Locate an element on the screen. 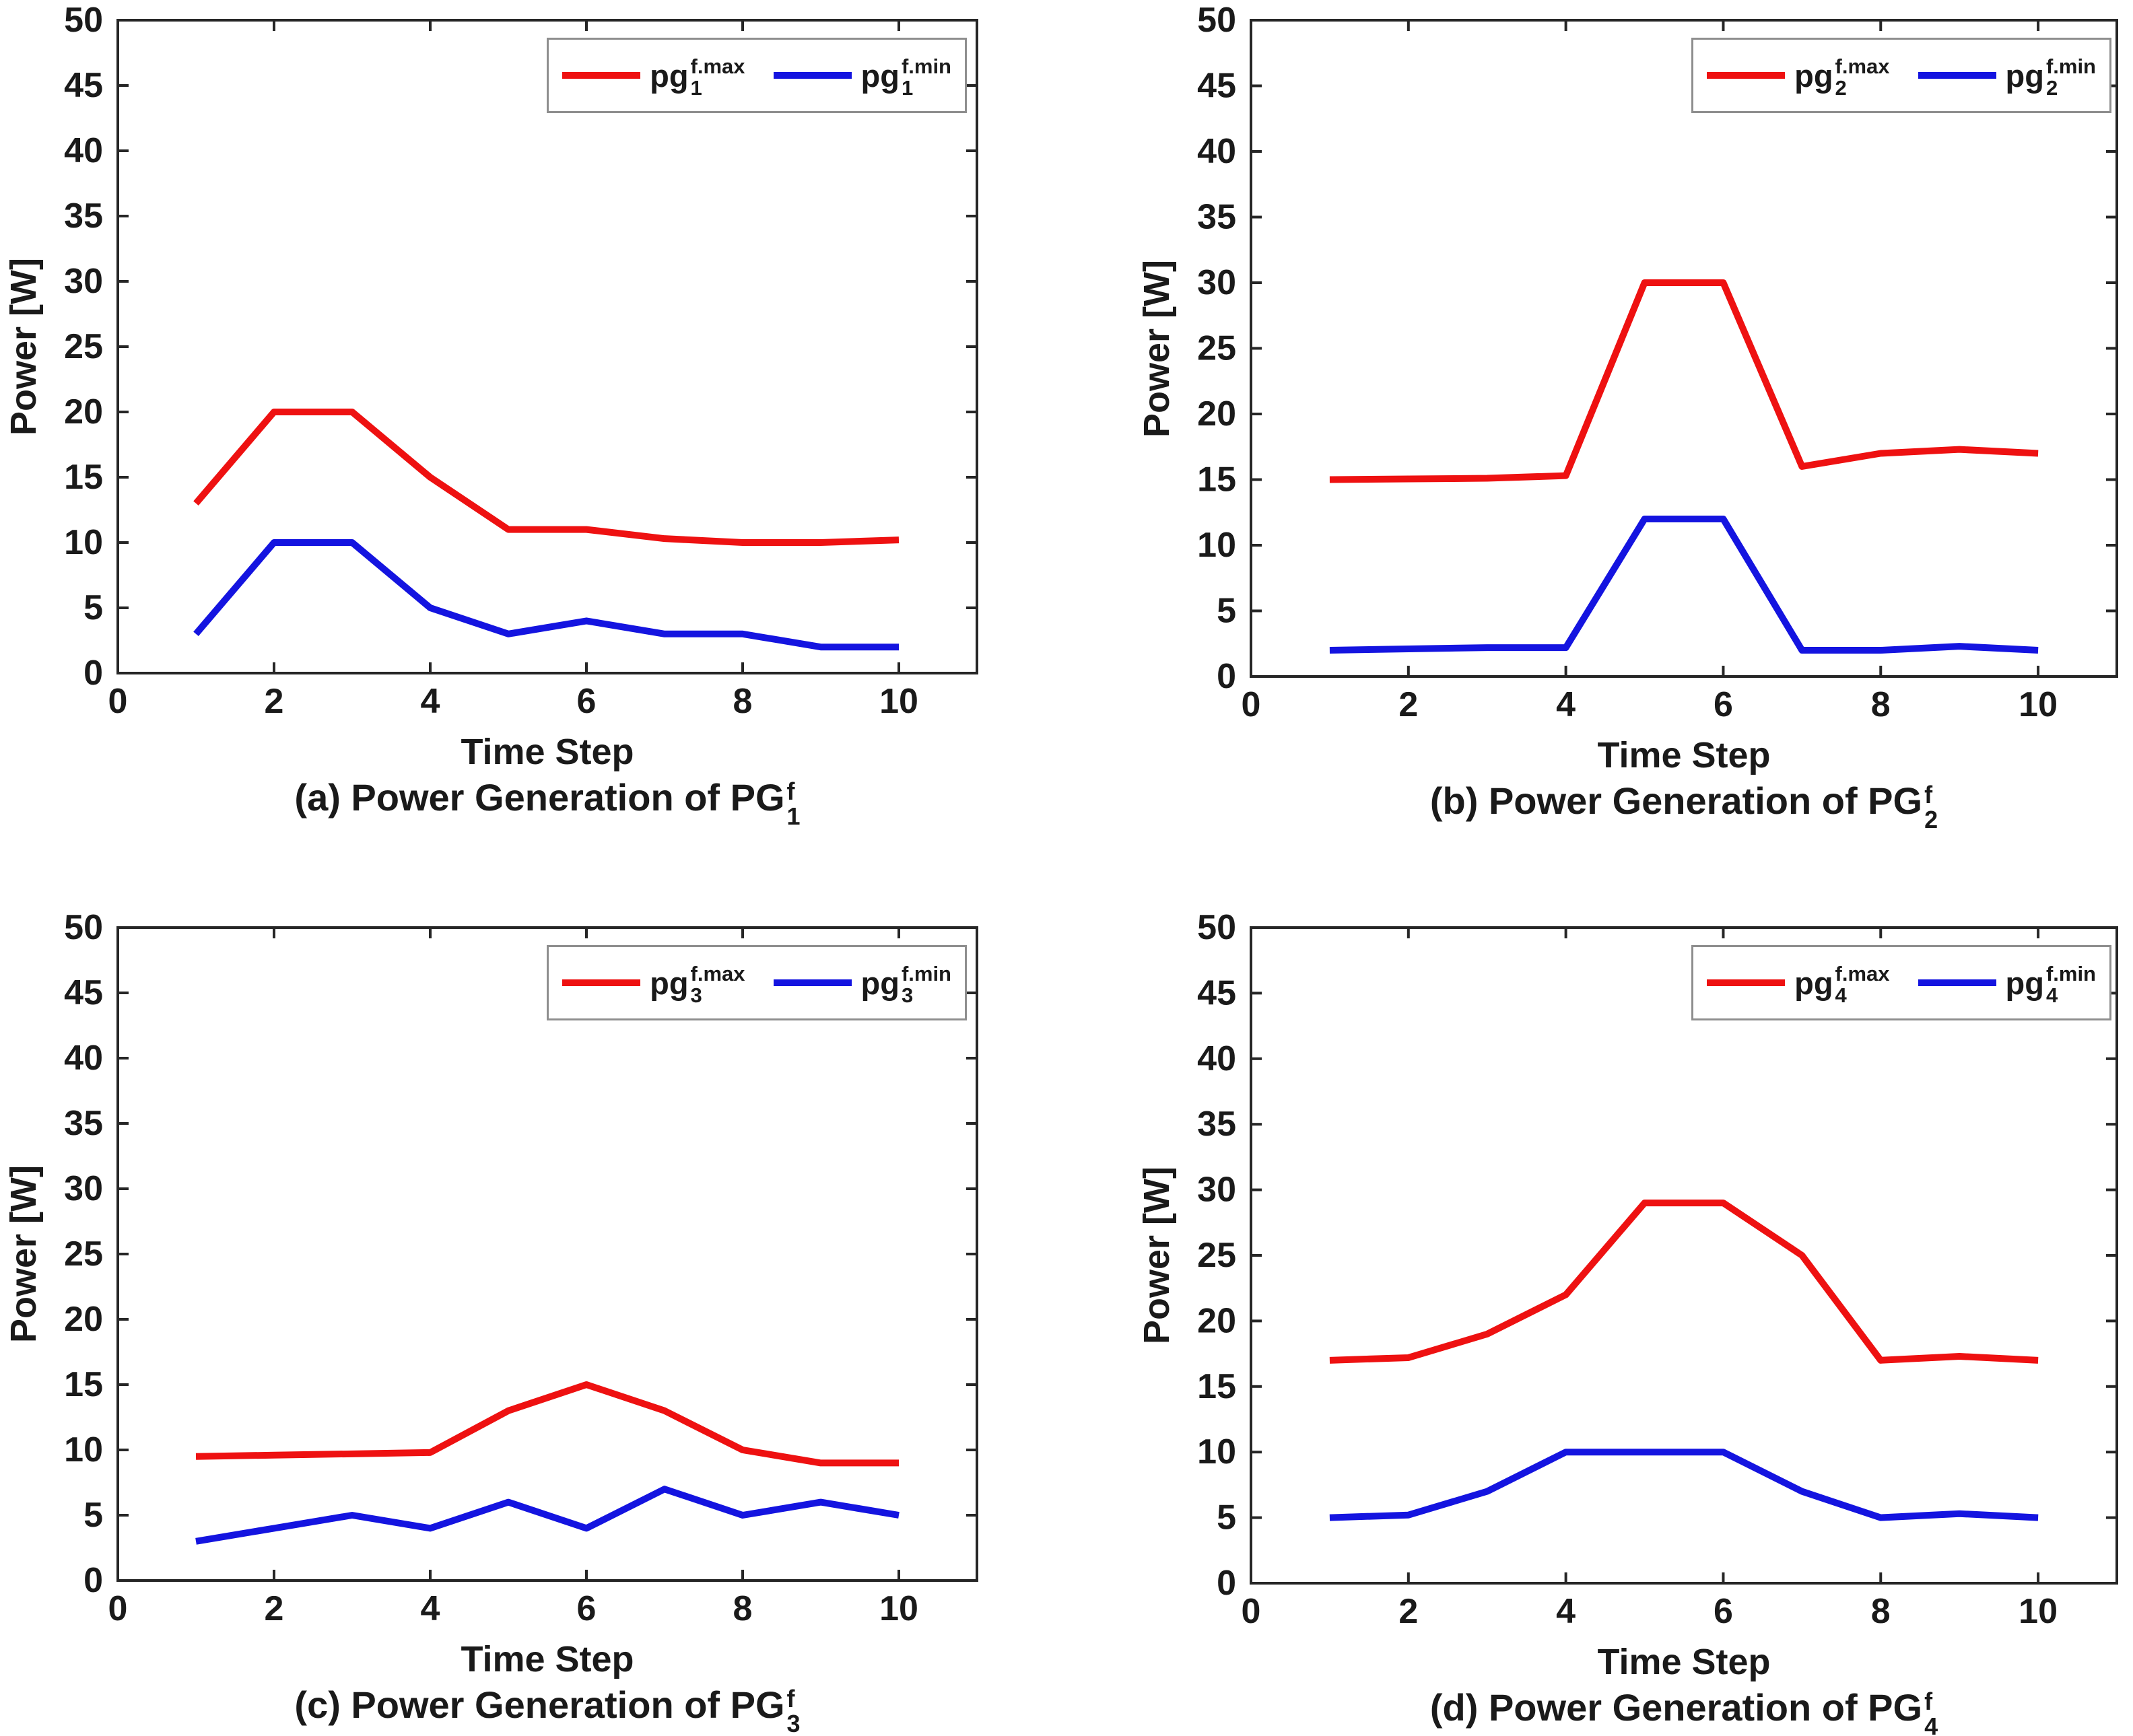 This screenshot has width=2133, height=1736. legend-label-max: pg f.max 4 is located at coordinates (1842, 983).